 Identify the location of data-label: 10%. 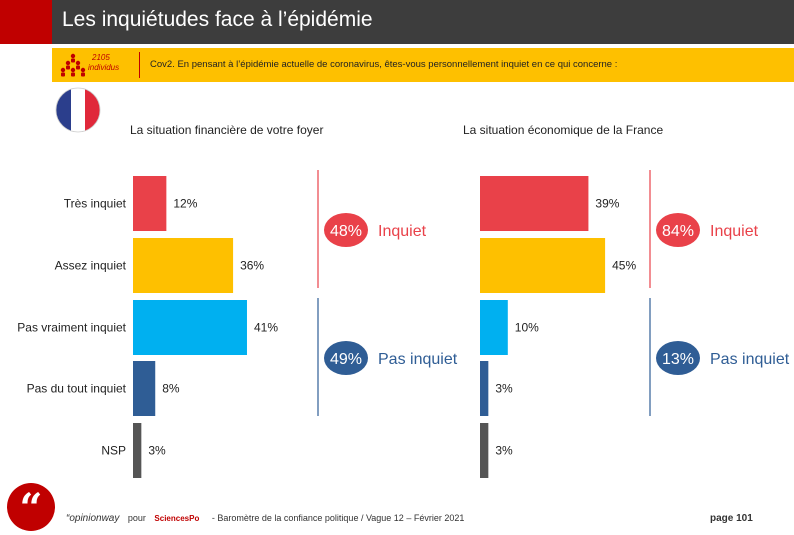
(527, 328).